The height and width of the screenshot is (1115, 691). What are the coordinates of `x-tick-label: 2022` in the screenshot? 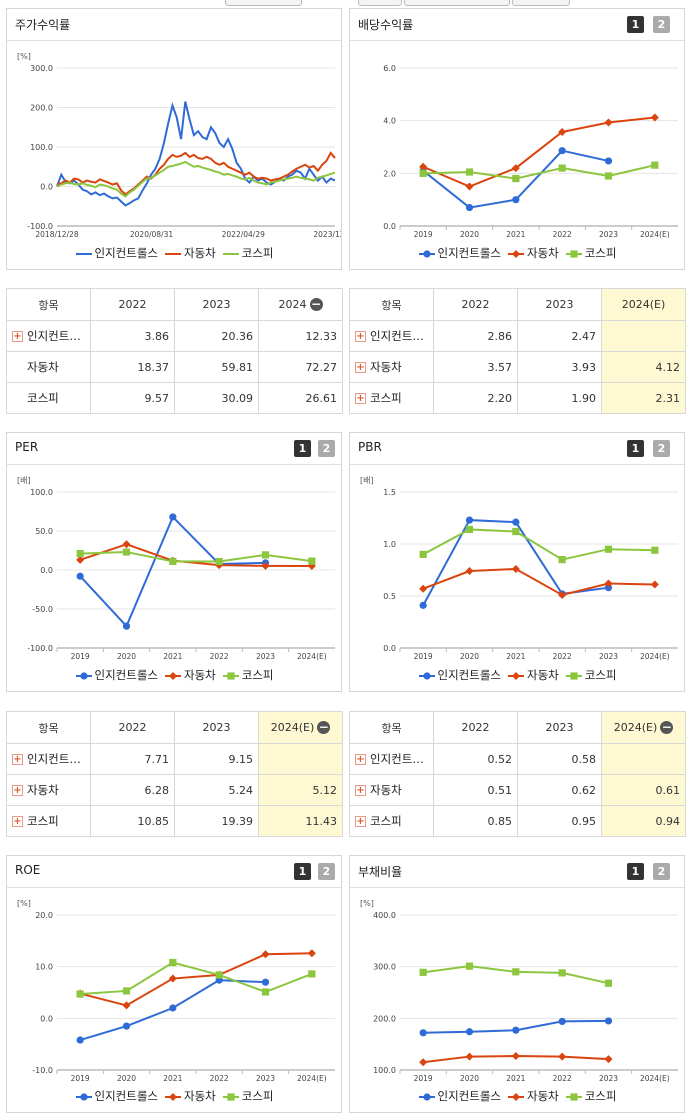 It's located at (562, 1078).